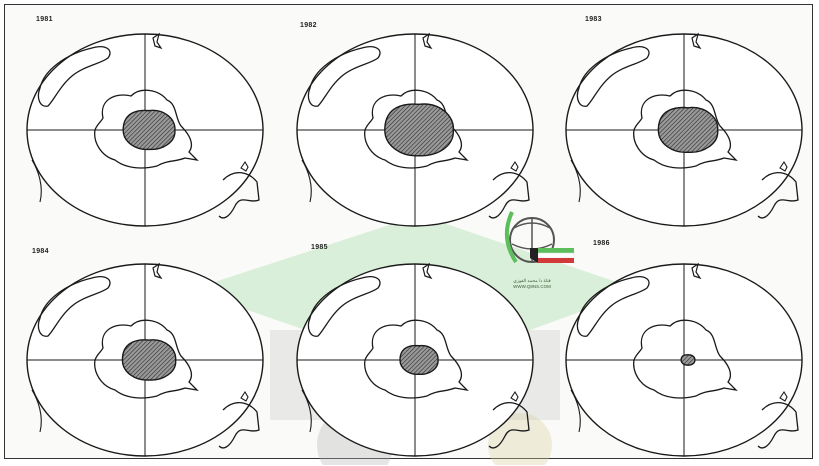  What do you see at coordinates (319, 247) in the screenshot?
I see `year-label: 1985` at bounding box center [319, 247].